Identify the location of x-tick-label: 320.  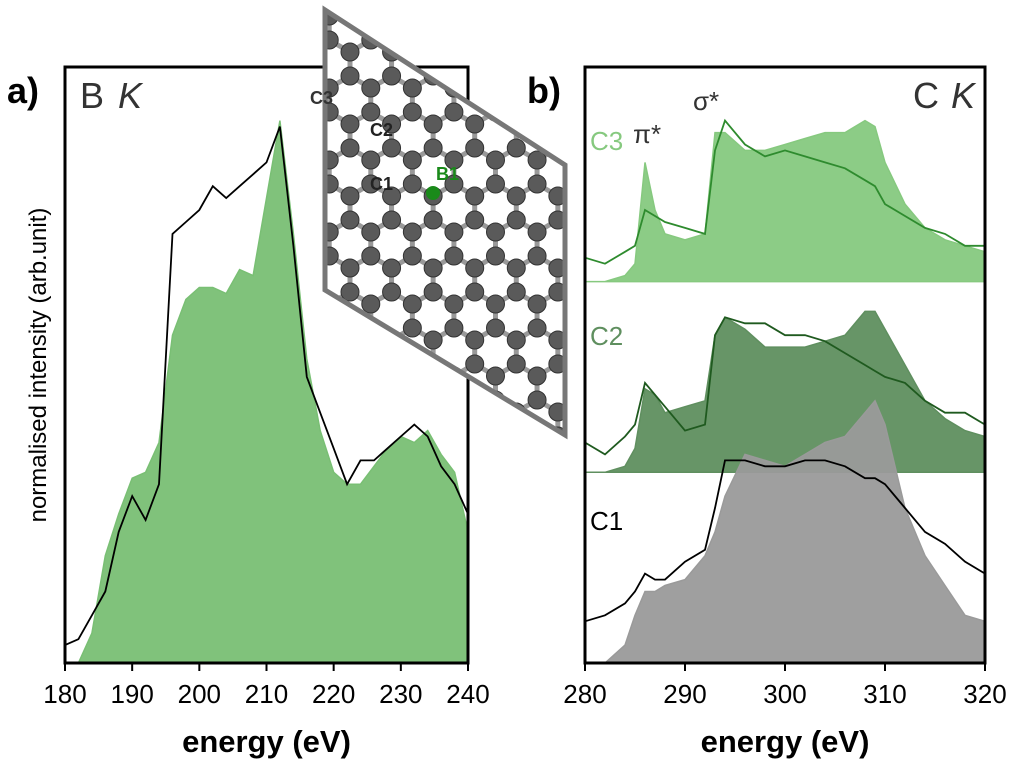
(984, 694).